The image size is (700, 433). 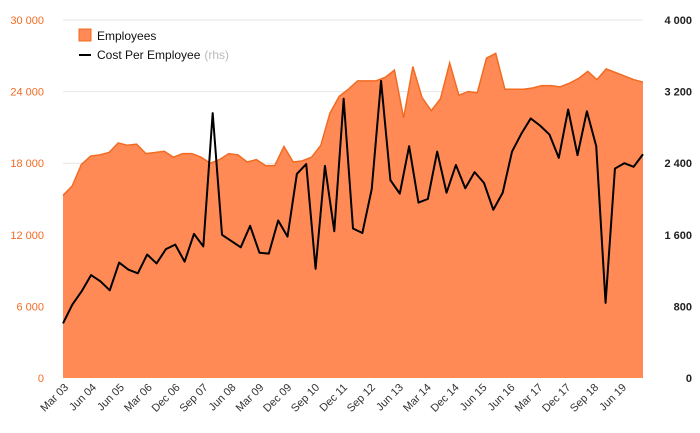 I want to click on right-axis: 0 800 1 600 2 400 3 200 4 000, so click(x=678, y=200).